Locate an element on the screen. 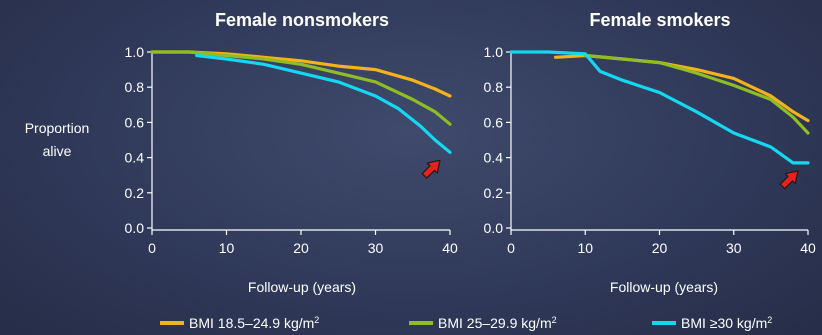 The image size is (822, 335). ylabel-line1: Proportion is located at coordinates (57, 128).